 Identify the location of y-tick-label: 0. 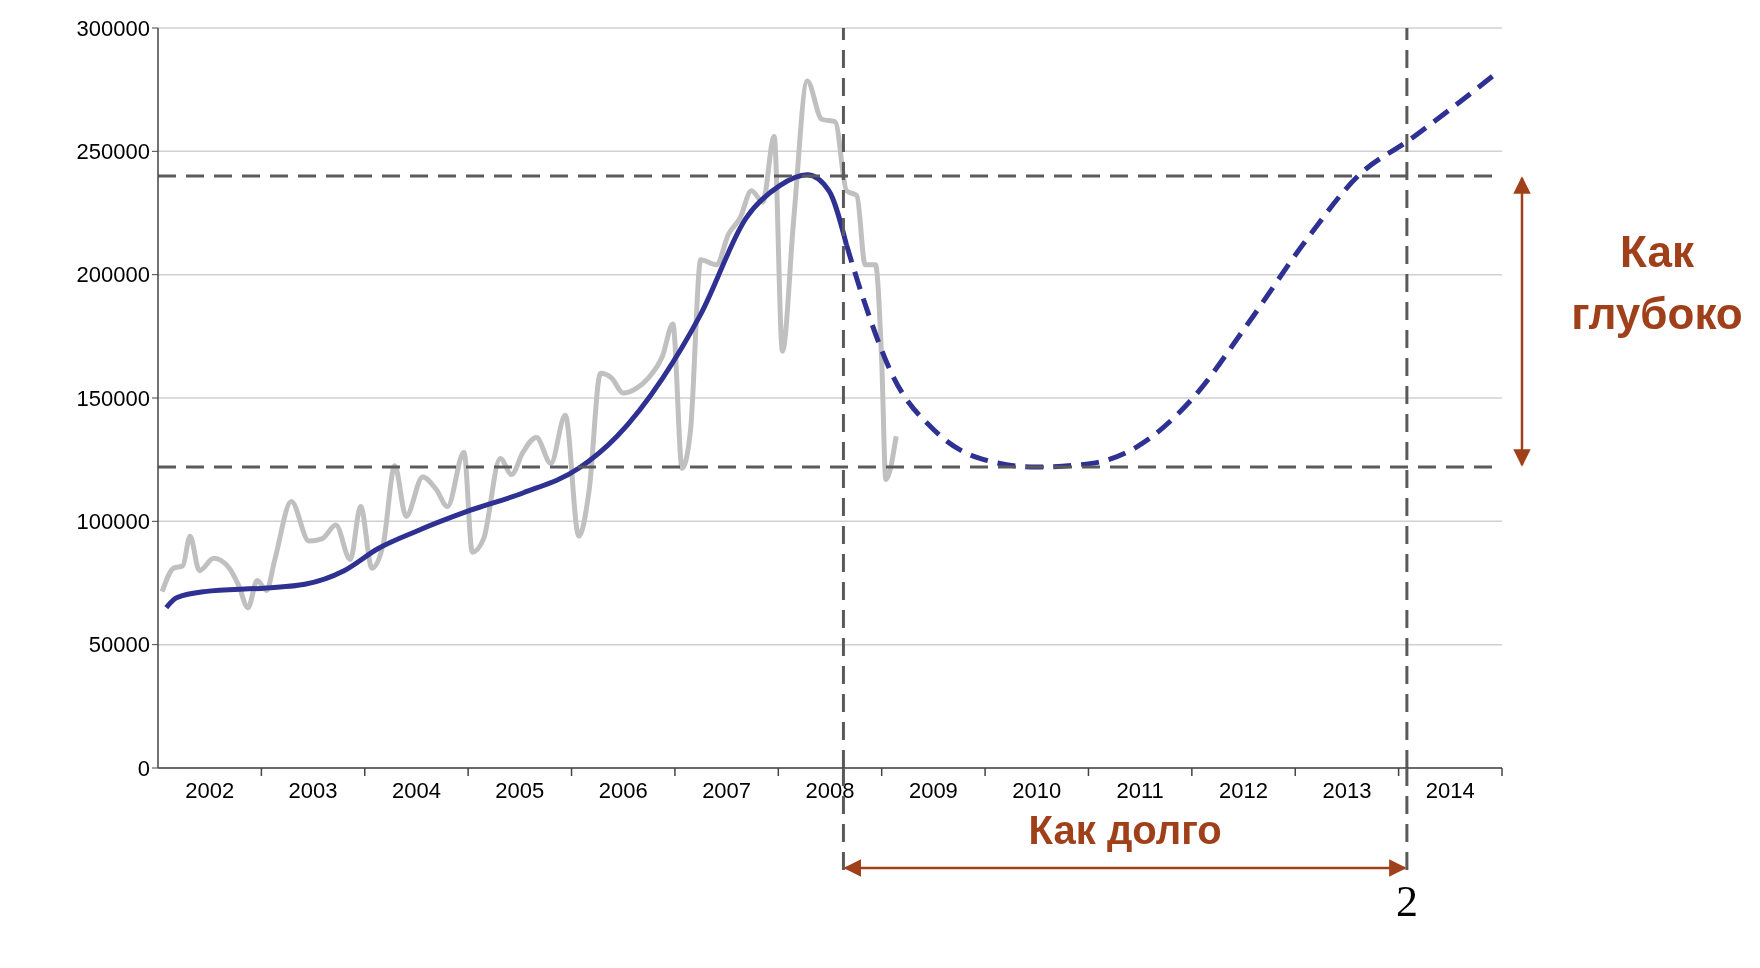
(143, 768).